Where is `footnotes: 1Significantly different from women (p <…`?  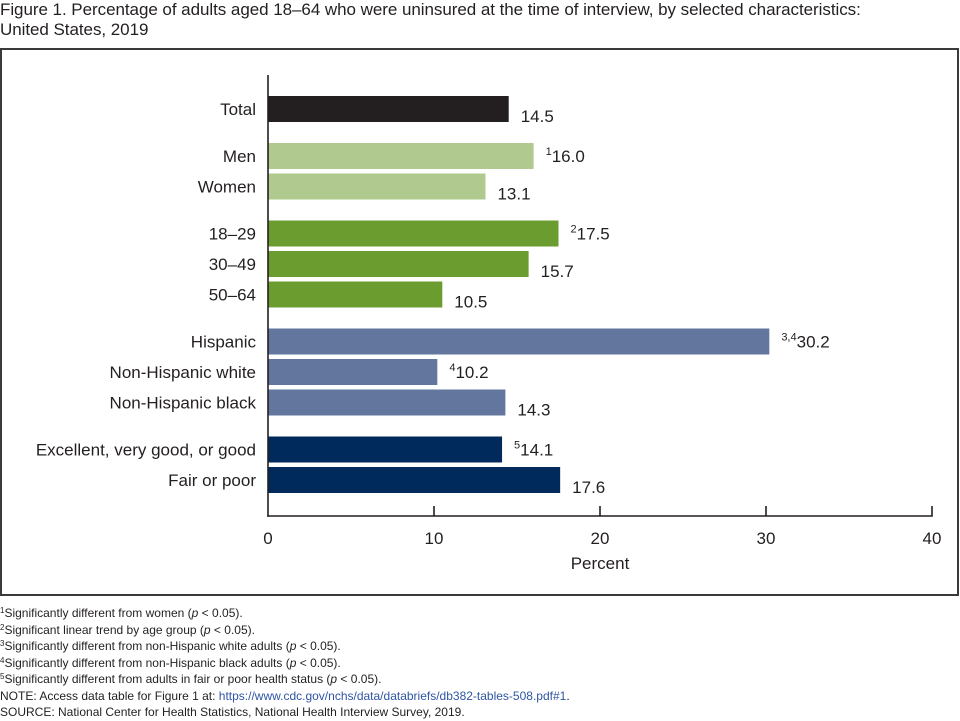 footnotes: 1Significantly different from women (p <… is located at coordinates (285, 663).